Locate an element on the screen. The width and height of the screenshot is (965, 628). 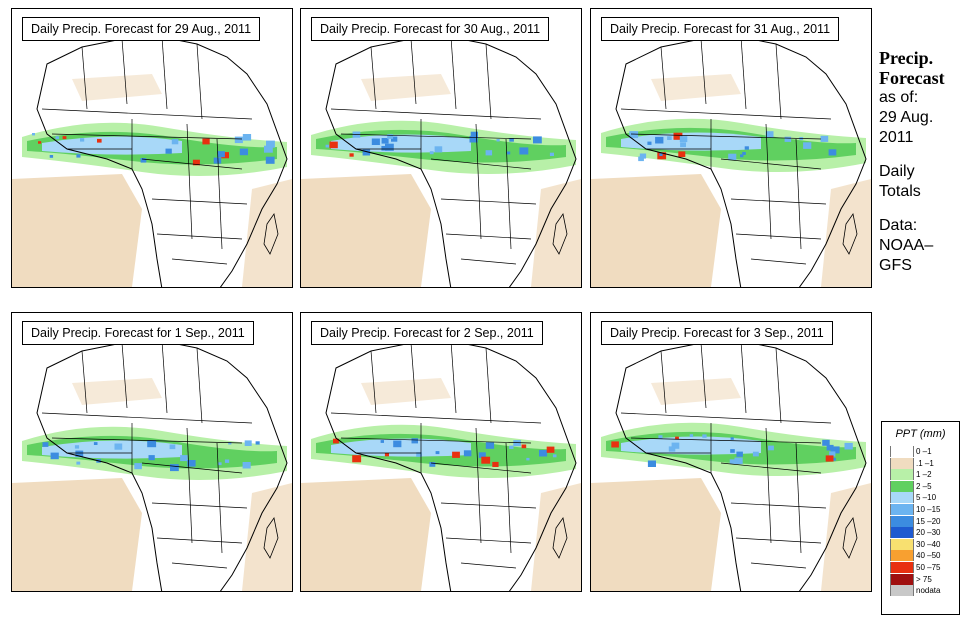
data-source-2: GFS is located at coordinates (895, 265).